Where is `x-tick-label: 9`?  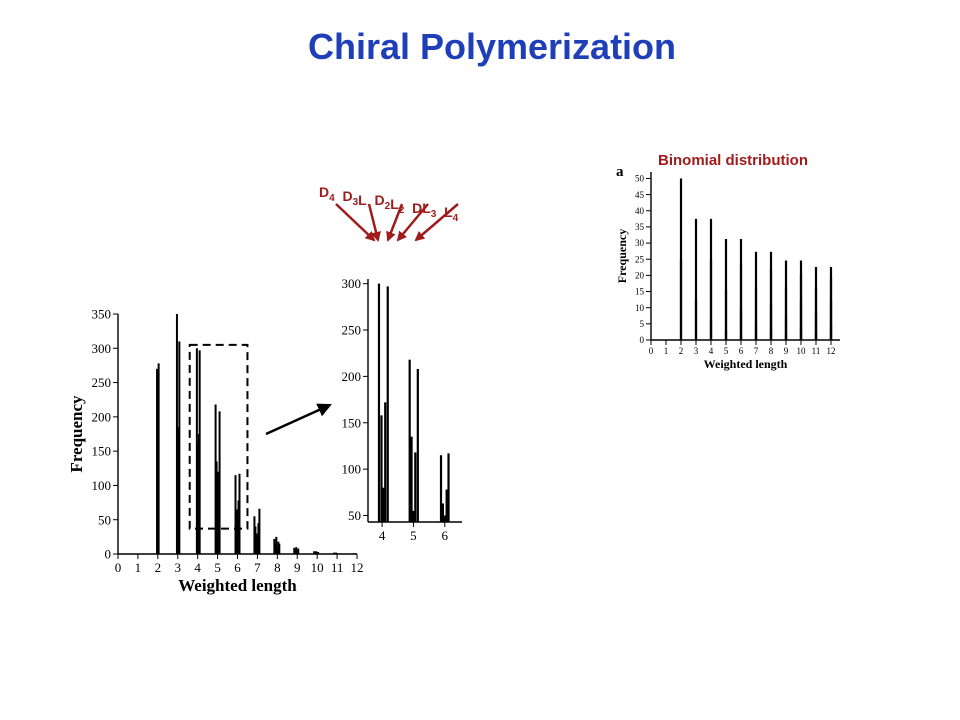
x-tick-label: 9 is located at coordinates (297, 567).